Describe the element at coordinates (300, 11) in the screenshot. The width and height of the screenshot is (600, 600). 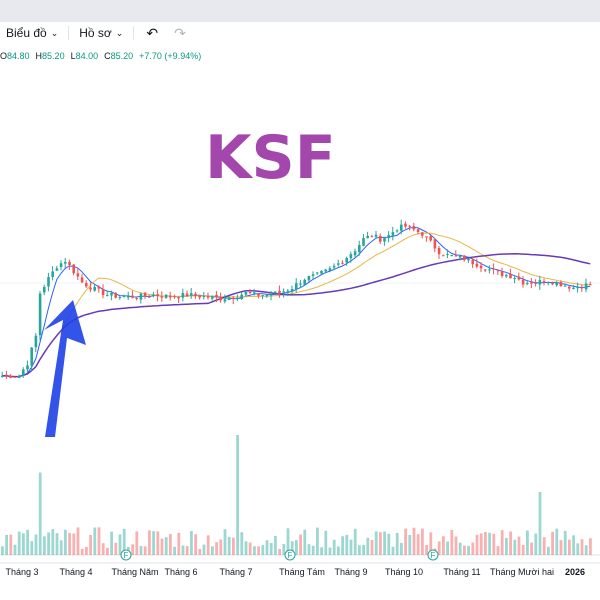
I see `top-strip` at that location.